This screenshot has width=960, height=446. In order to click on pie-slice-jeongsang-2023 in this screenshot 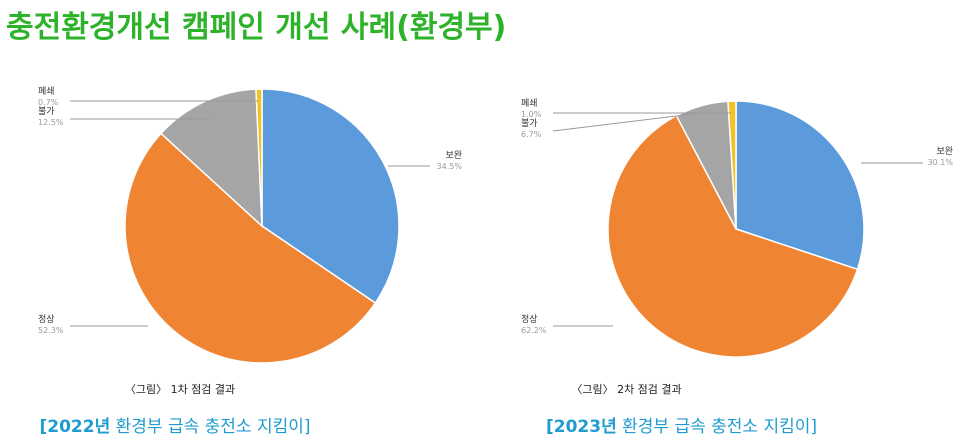, I will do `click(733, 236)`.